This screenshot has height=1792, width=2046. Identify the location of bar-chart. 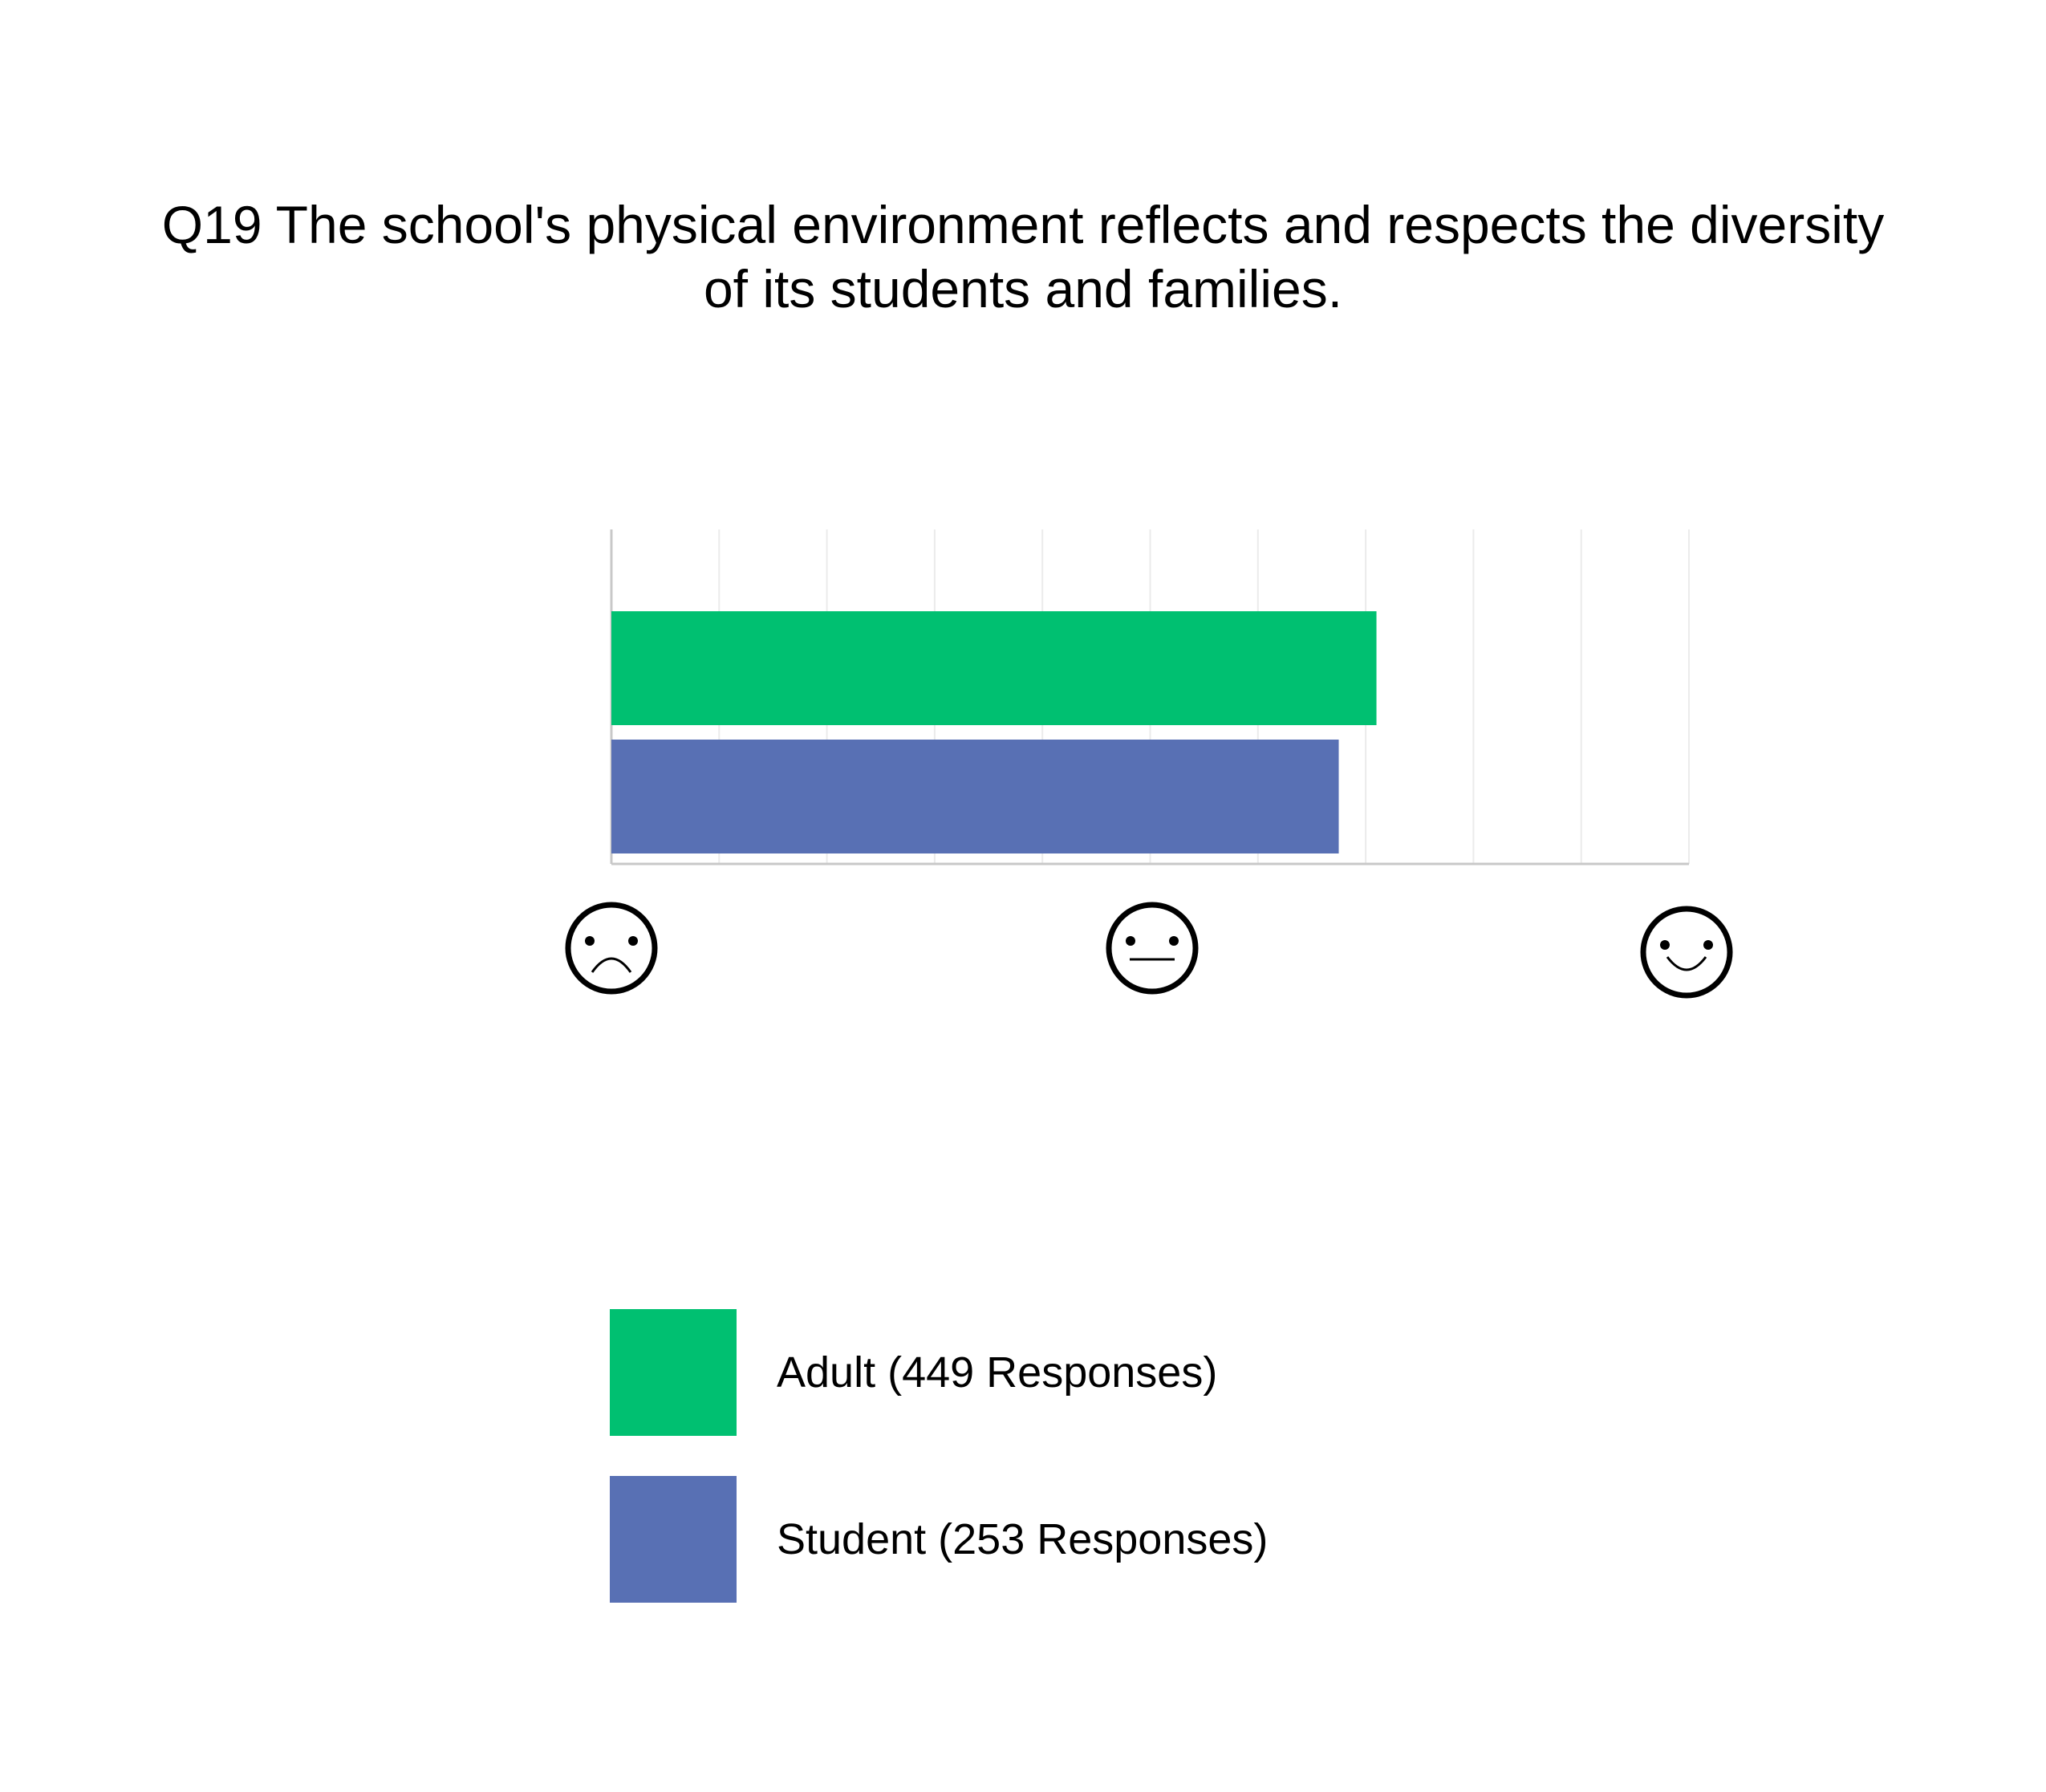
(1149, 764).